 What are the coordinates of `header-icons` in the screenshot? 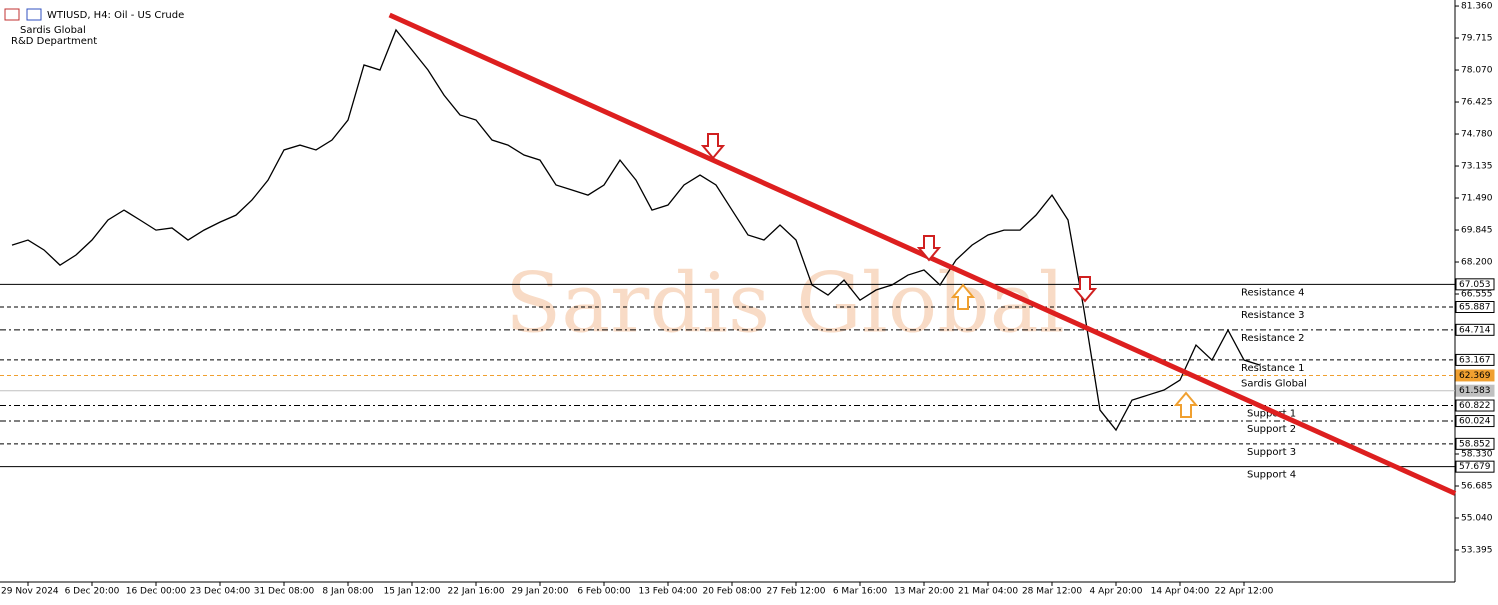 It's located at (23, 14).